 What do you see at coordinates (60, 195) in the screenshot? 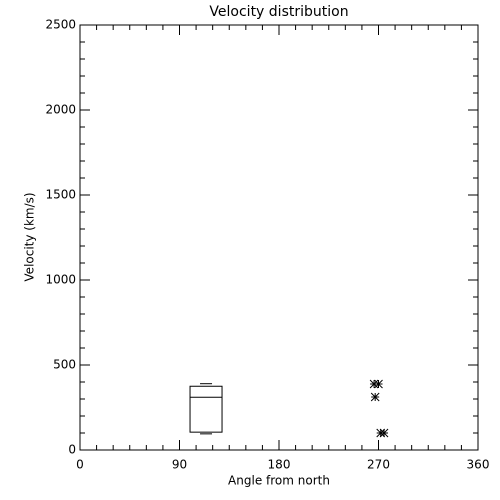
I see `y-tick-label: 1500` at bounding box center [60, 195].